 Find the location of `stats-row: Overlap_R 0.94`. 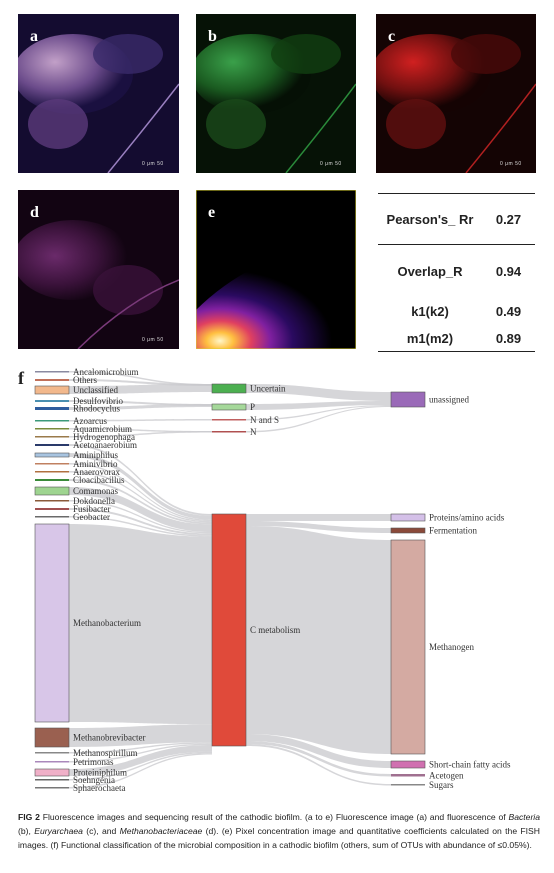

stats-row: Overlap_R 0.94 is located at coordinates (456, 270).